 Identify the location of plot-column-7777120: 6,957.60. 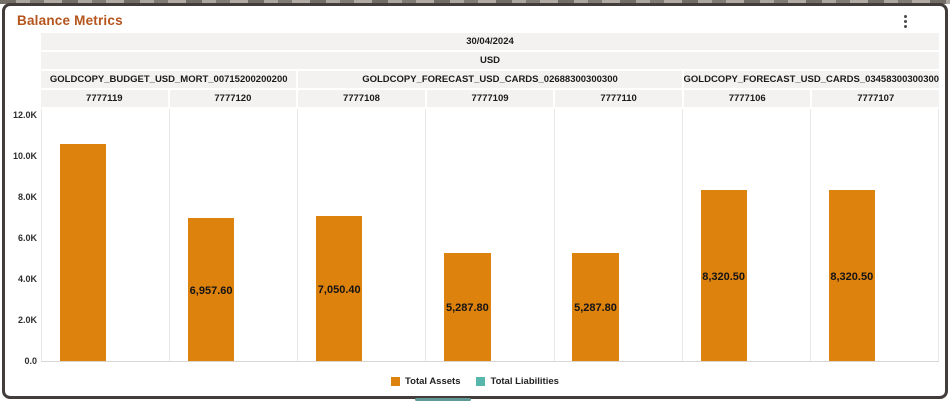
(234, 235).